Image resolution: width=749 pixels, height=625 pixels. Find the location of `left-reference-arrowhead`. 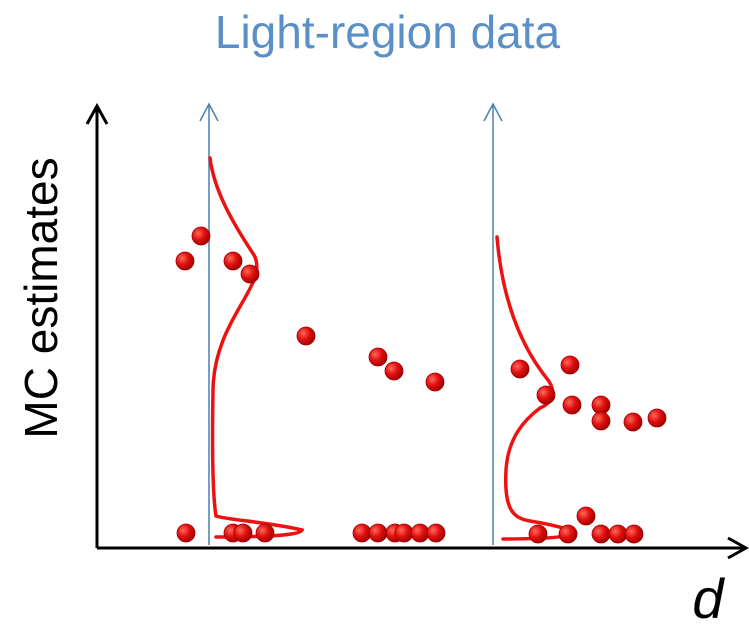

left-reference-arrowhead is located at coordinates (209, 112).